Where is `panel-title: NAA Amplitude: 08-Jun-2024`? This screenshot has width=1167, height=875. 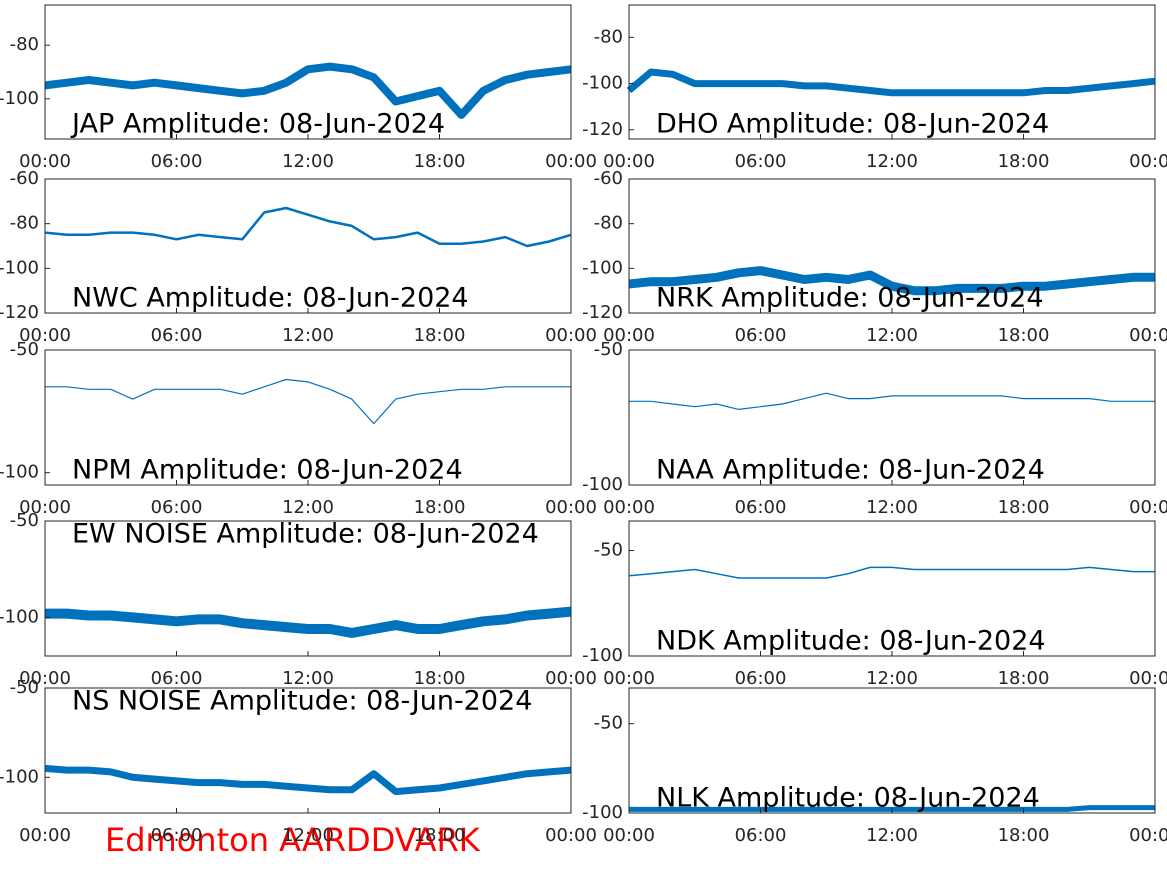
panel-title: NAA Amplitude: 08-Jun-2024 is located at coordinates (850, 470).